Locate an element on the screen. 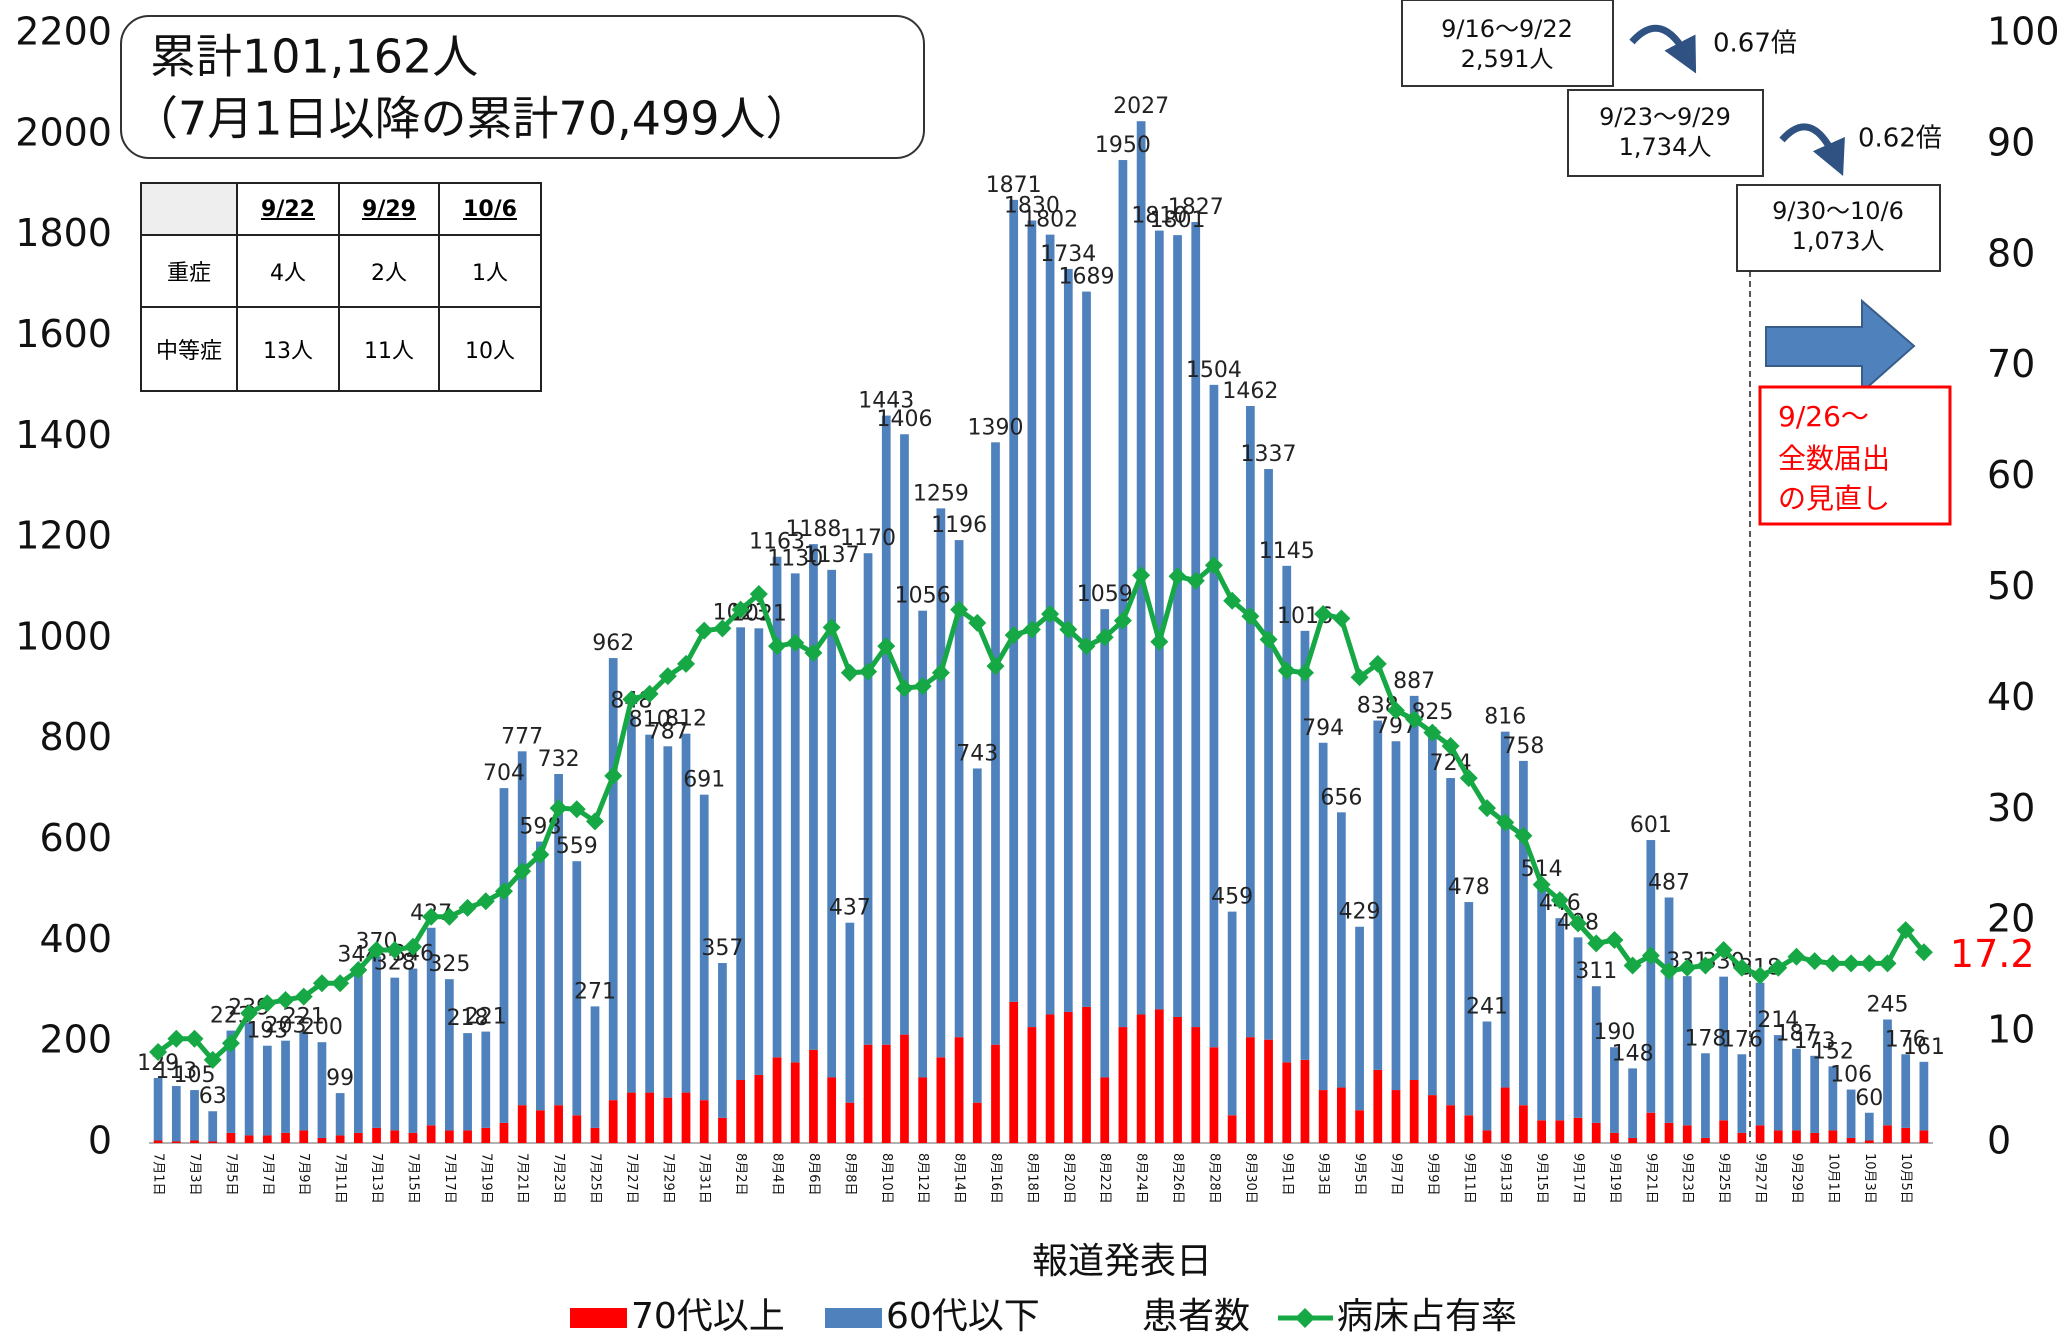 This screenshot has height=1340, width=2069. note-line: 9/26〜 is located at coordinates (1823, 416).